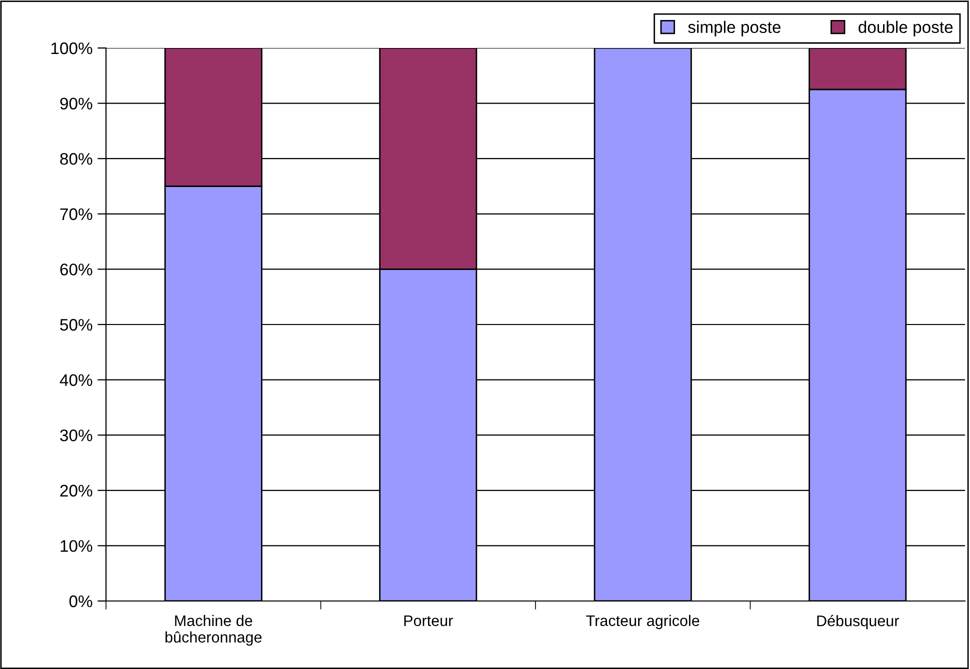 This screenshot has height=669, width=970. Describe the element at coordinates (214, 630) in the screenshot. I see `x-tick-label: Machine de bûcheronnage` at that location.